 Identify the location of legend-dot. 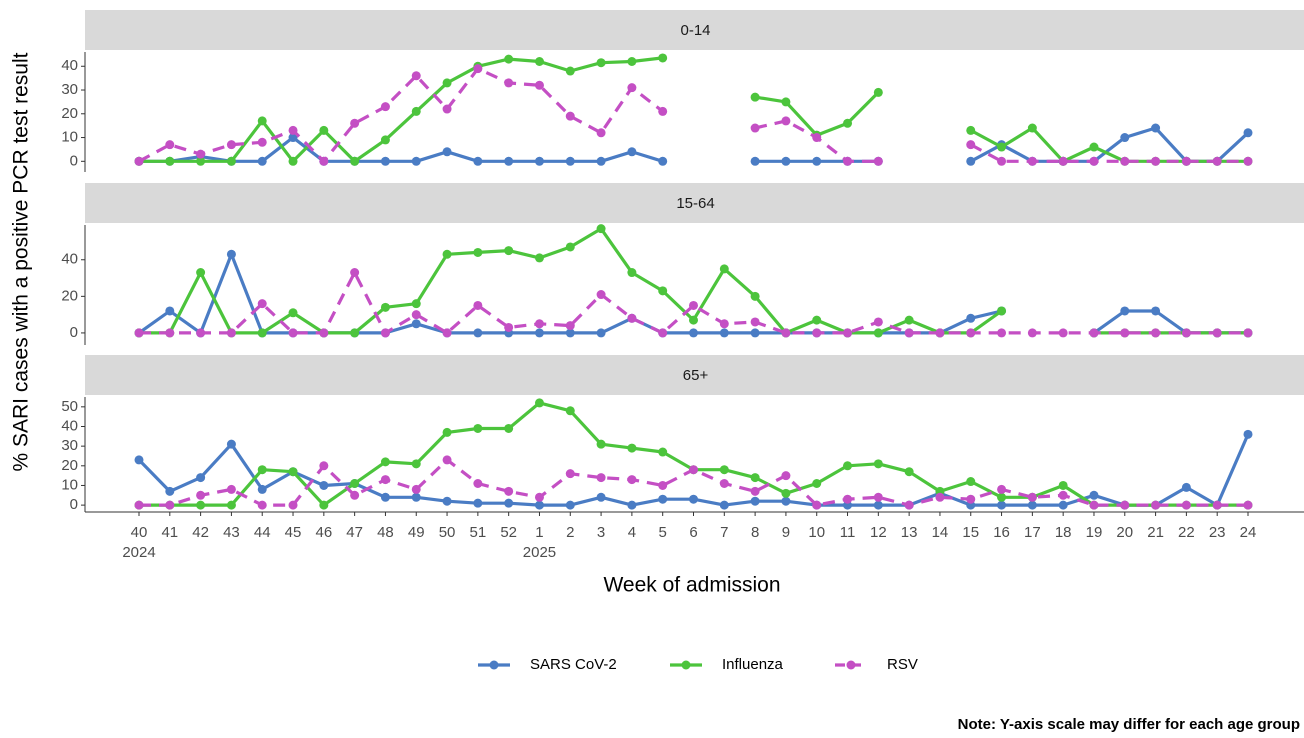
(494, 665).